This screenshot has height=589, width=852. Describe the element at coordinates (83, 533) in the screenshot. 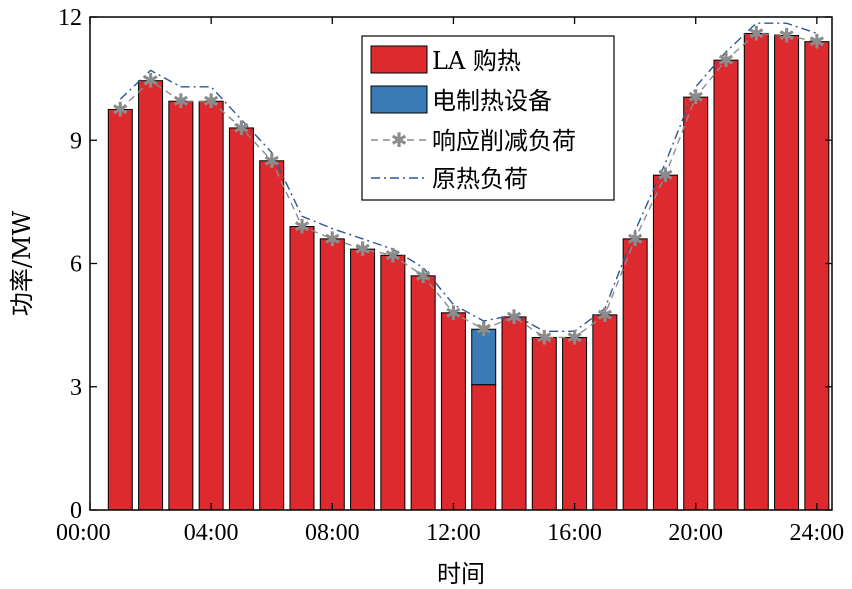

I see `x-tick-label: 00:00` at that location.